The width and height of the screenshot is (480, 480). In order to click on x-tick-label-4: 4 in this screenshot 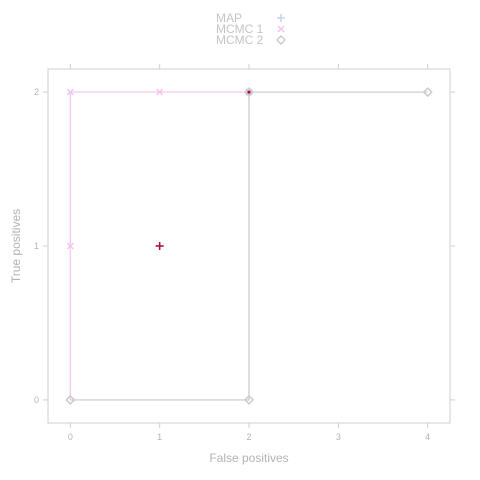, I will do `click(427, 437)`.